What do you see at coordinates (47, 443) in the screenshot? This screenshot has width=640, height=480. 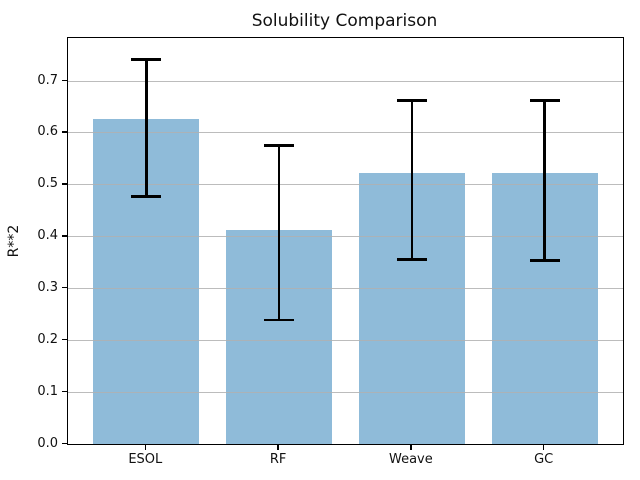 I see `y-tick-label: 0.0` at bounding box center [47, 443].